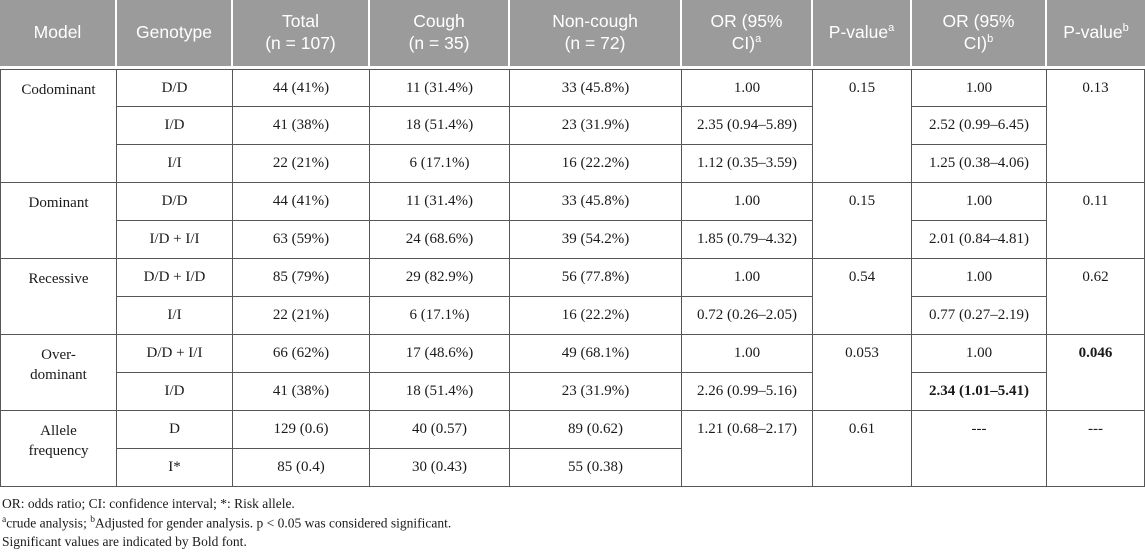 The image size is (1145, 560). I want to click on cell-or-crude: 1.12 (0.35–3.59), so click(747, 164).